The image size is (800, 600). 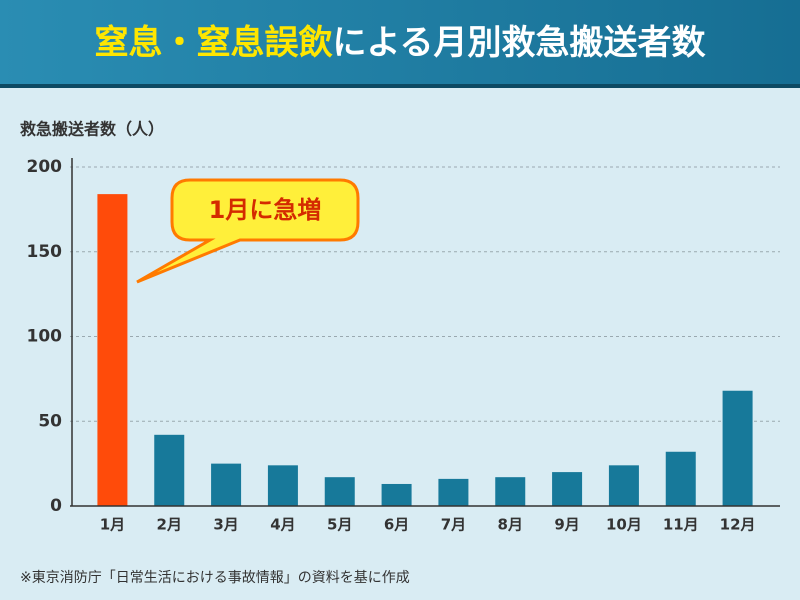 I want to click on source-note: ※東京消防庁「日常生活における事故情報」の資料を基に作成, so click(x=215, y=577).